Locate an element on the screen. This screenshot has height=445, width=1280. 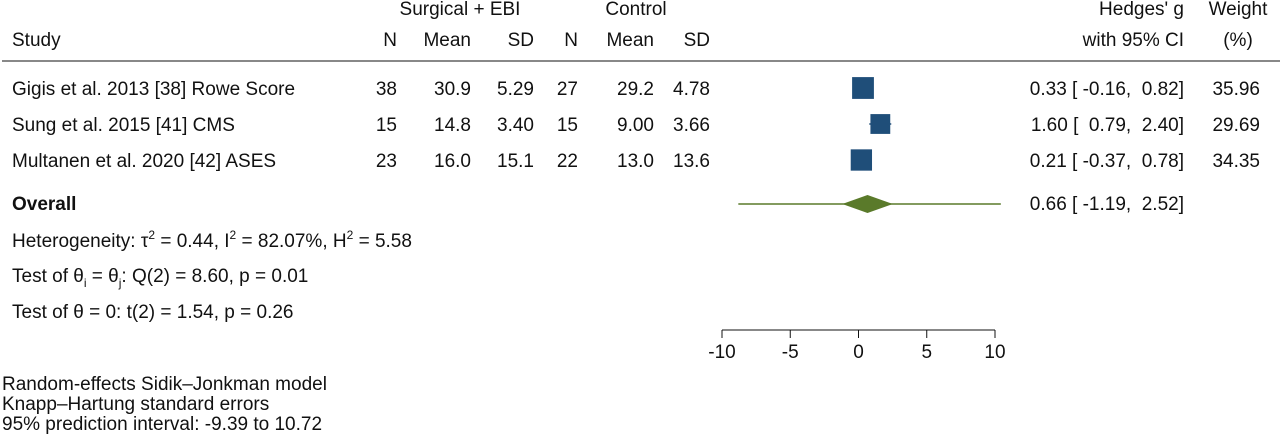
n2-value: 22 is located at coordinates (567, 161).